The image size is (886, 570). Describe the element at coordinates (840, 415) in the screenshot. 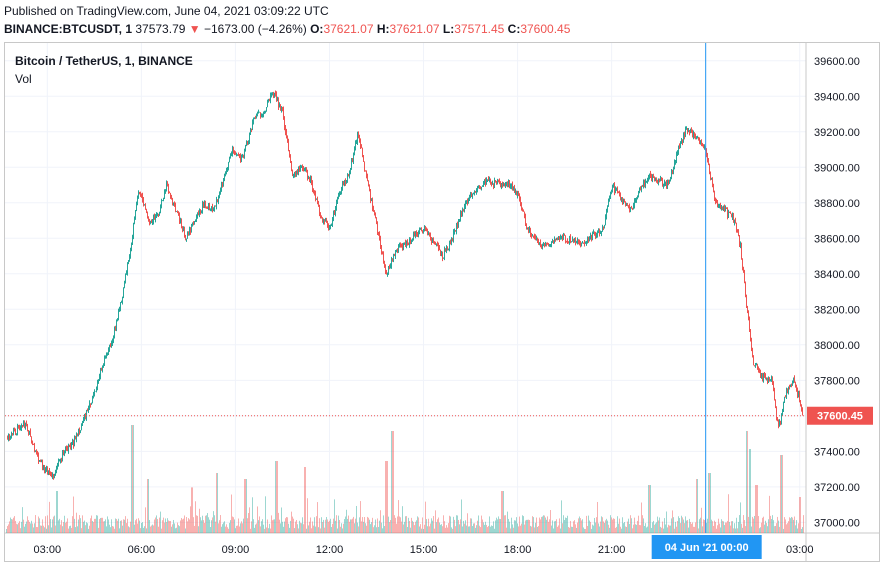

I see `last-price-badge` at that location.